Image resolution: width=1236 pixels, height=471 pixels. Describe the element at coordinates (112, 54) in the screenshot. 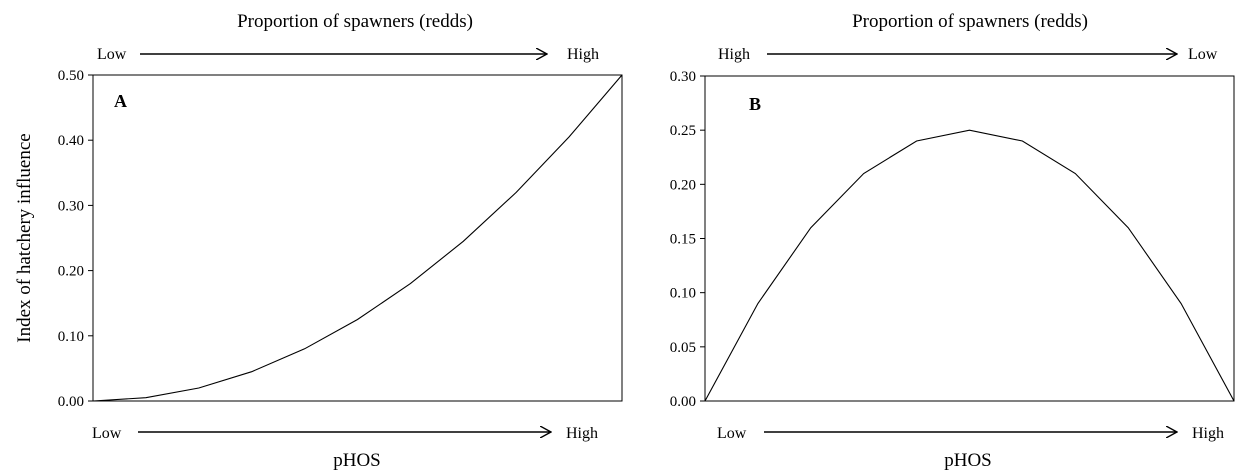

I see `panel-a-top-arrow-start-label: Low` at that location.